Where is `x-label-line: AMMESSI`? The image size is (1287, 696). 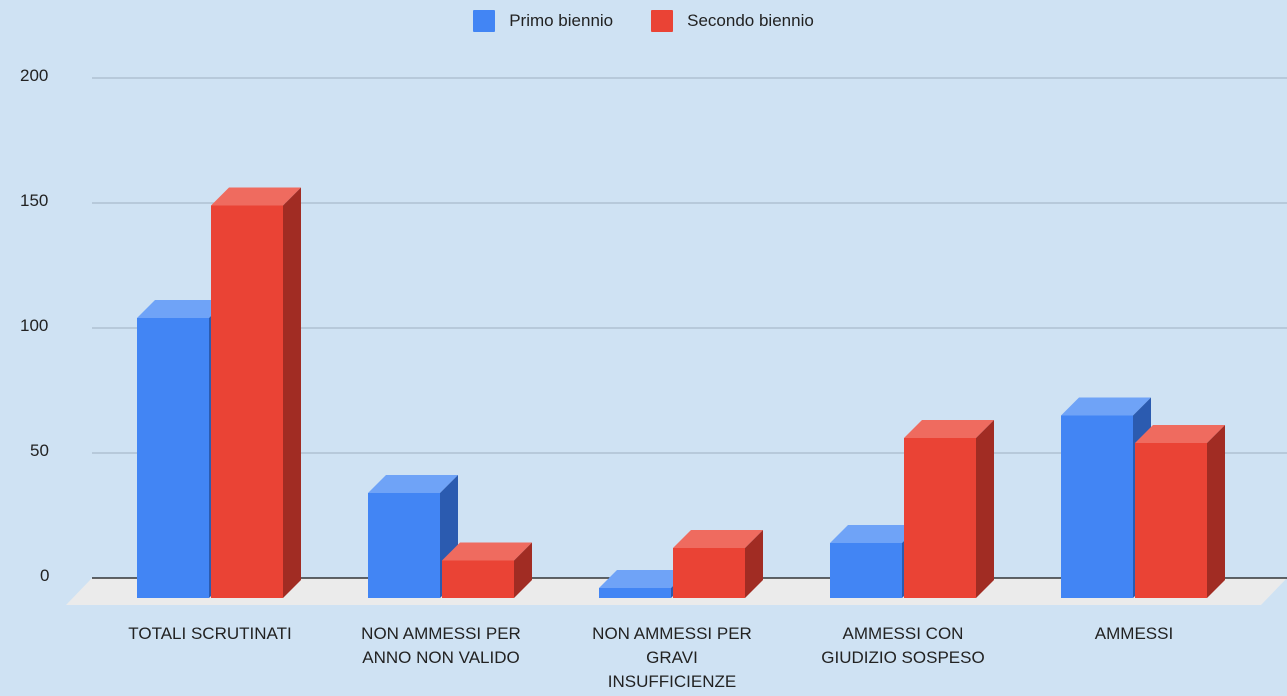
x-label-line: AMMESSI is located at coordinates (1134, 633).